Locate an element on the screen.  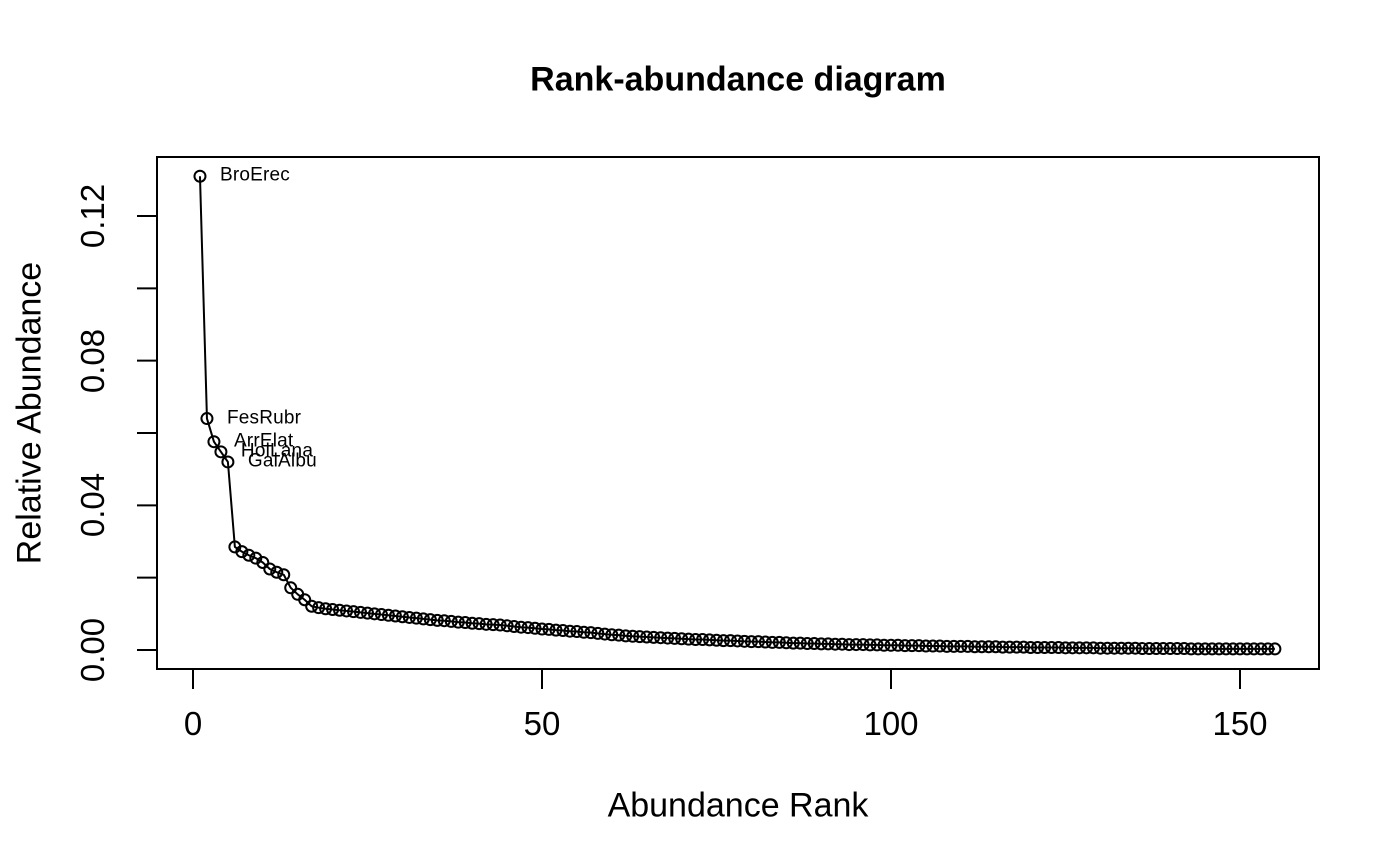
species-label: HolLana is located at coordinates (277, 451).